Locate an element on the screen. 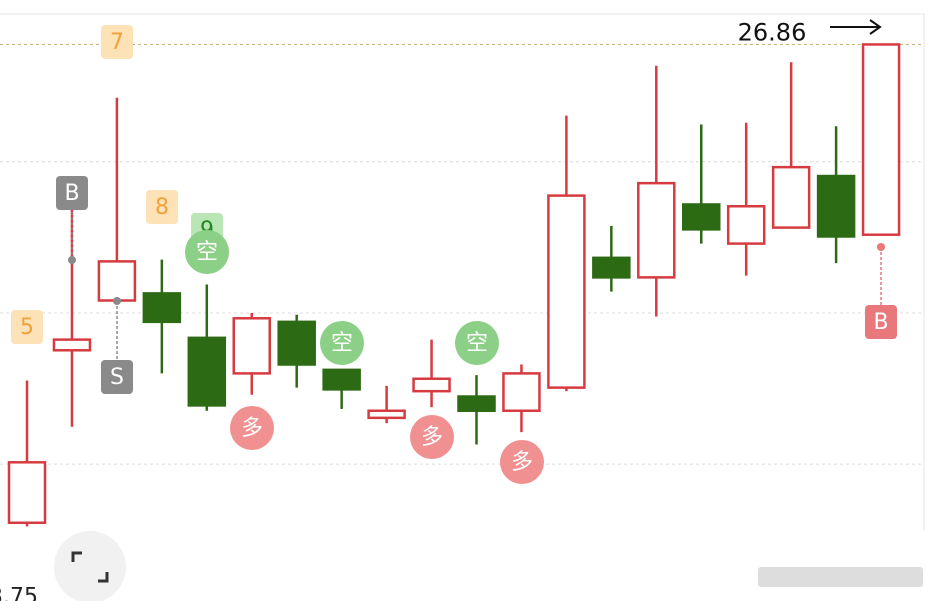  button-bg is located at coordinates (90, 566).